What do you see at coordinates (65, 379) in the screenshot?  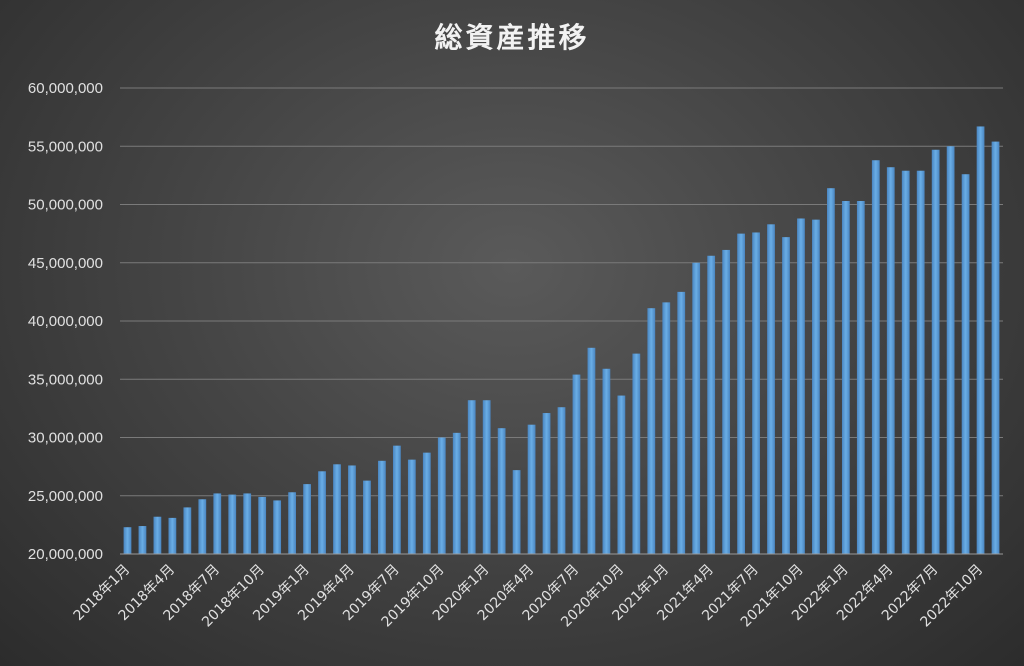 I see `y-tick-label: 35,000,000` at bounding box center [65, 379].